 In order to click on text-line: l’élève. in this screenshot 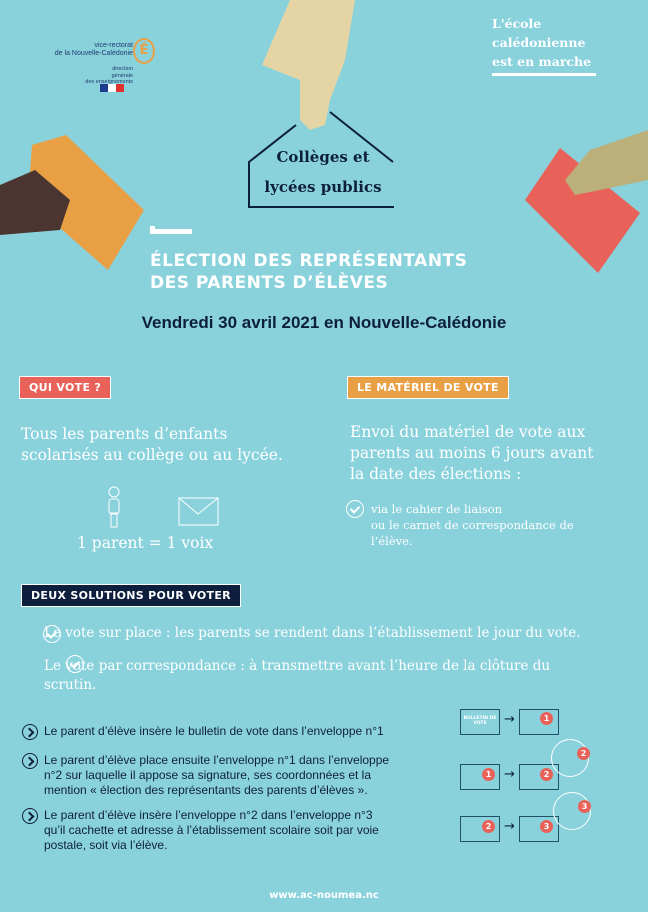, I will do `click(392, 541)`.